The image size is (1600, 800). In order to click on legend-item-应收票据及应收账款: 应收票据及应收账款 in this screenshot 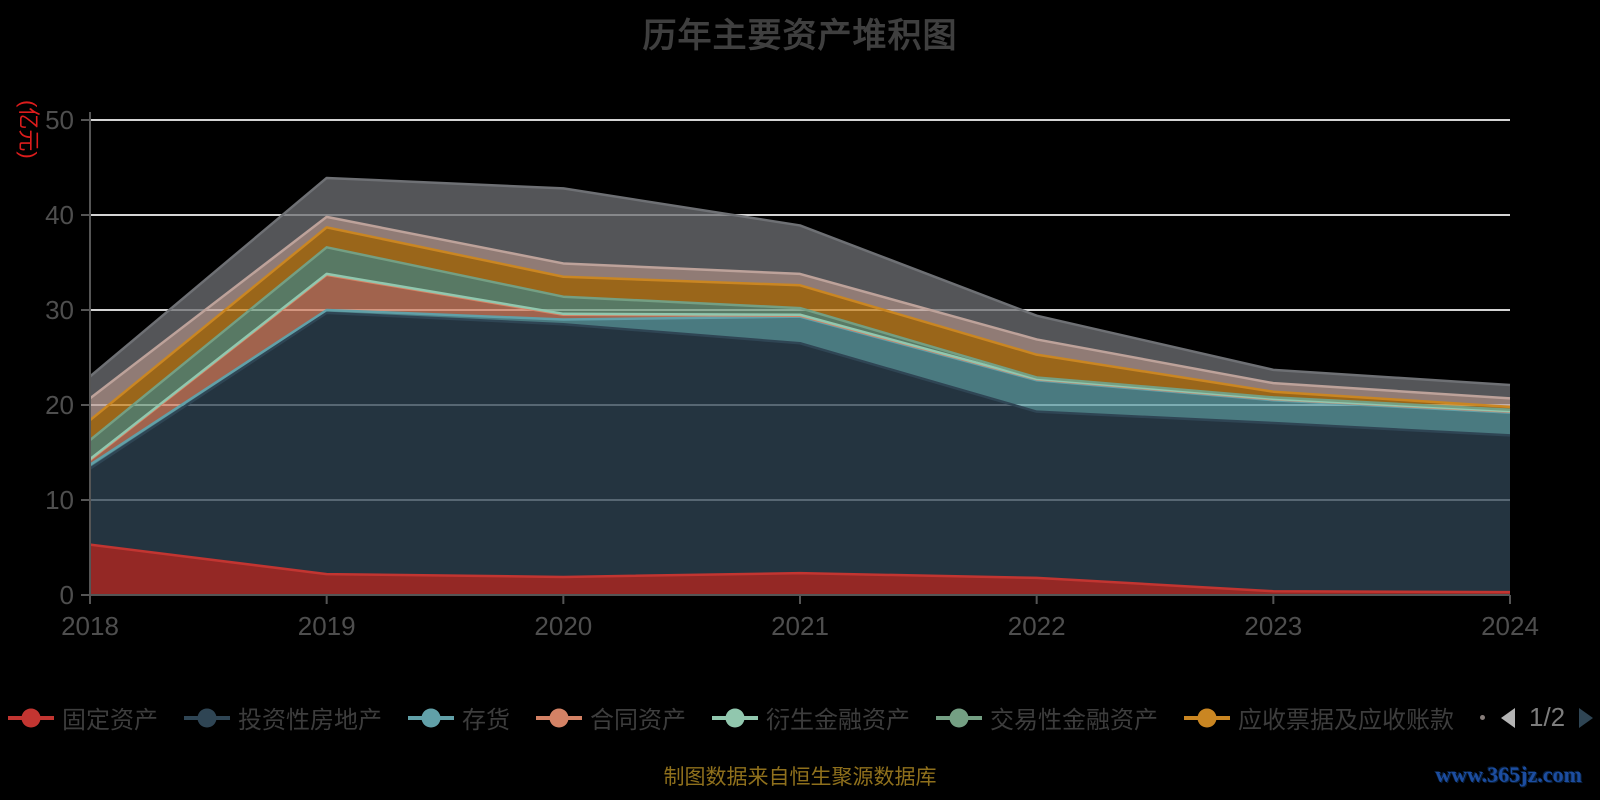, I will do `click(1319, 717)`.